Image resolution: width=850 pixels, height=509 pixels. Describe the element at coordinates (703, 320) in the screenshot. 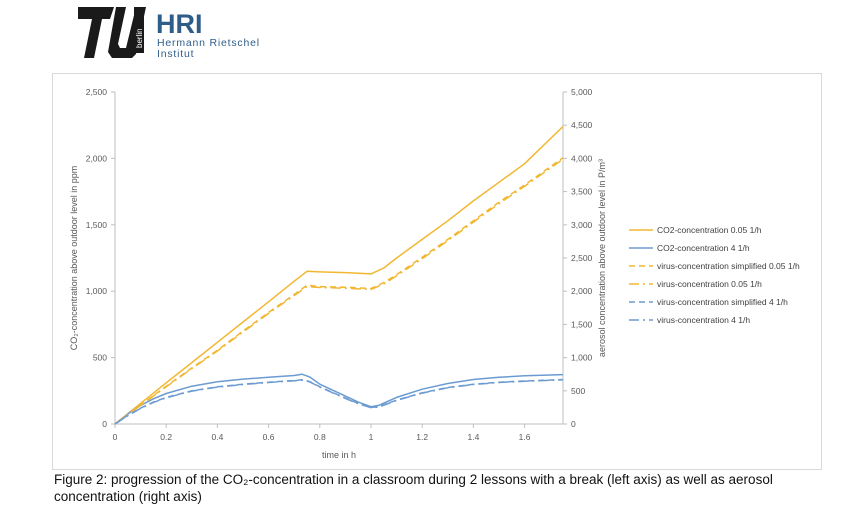

I see `legend-label-6: virus-concentration 4 1/h` at that location.